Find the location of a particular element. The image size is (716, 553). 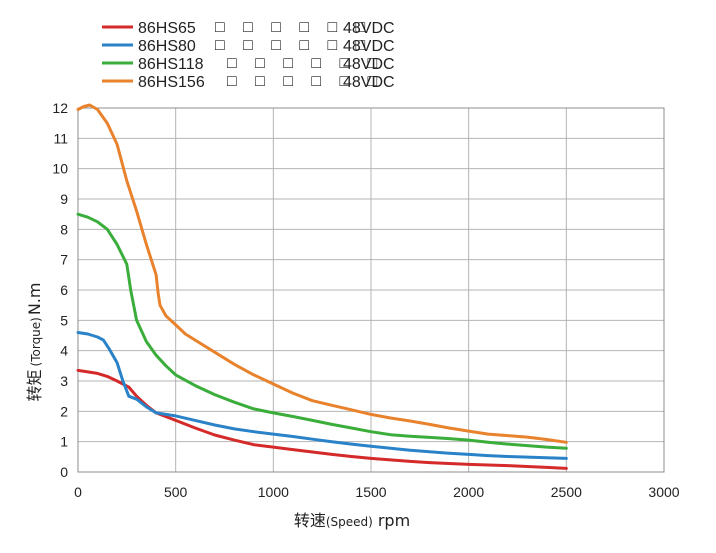

y-tick-label: 2 is located at coordinates (64, 411).